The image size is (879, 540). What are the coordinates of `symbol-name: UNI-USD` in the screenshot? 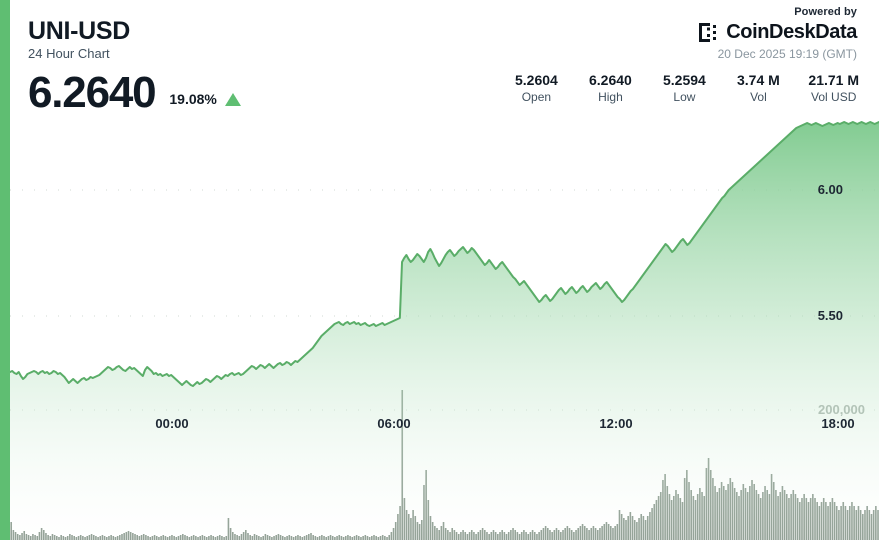 It's located at (79, 31).